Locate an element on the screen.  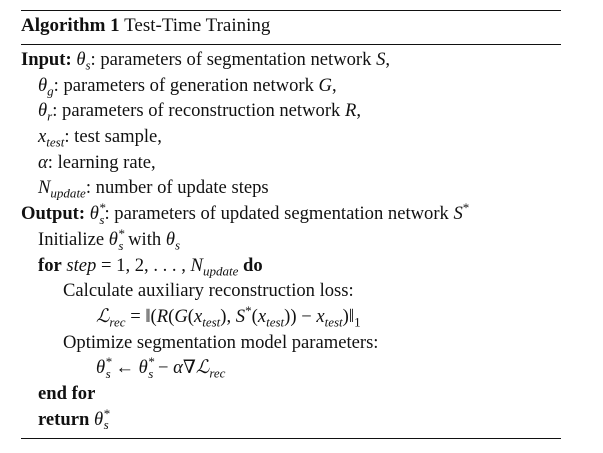
do-keyword: do is located at coordinates (253, 265).